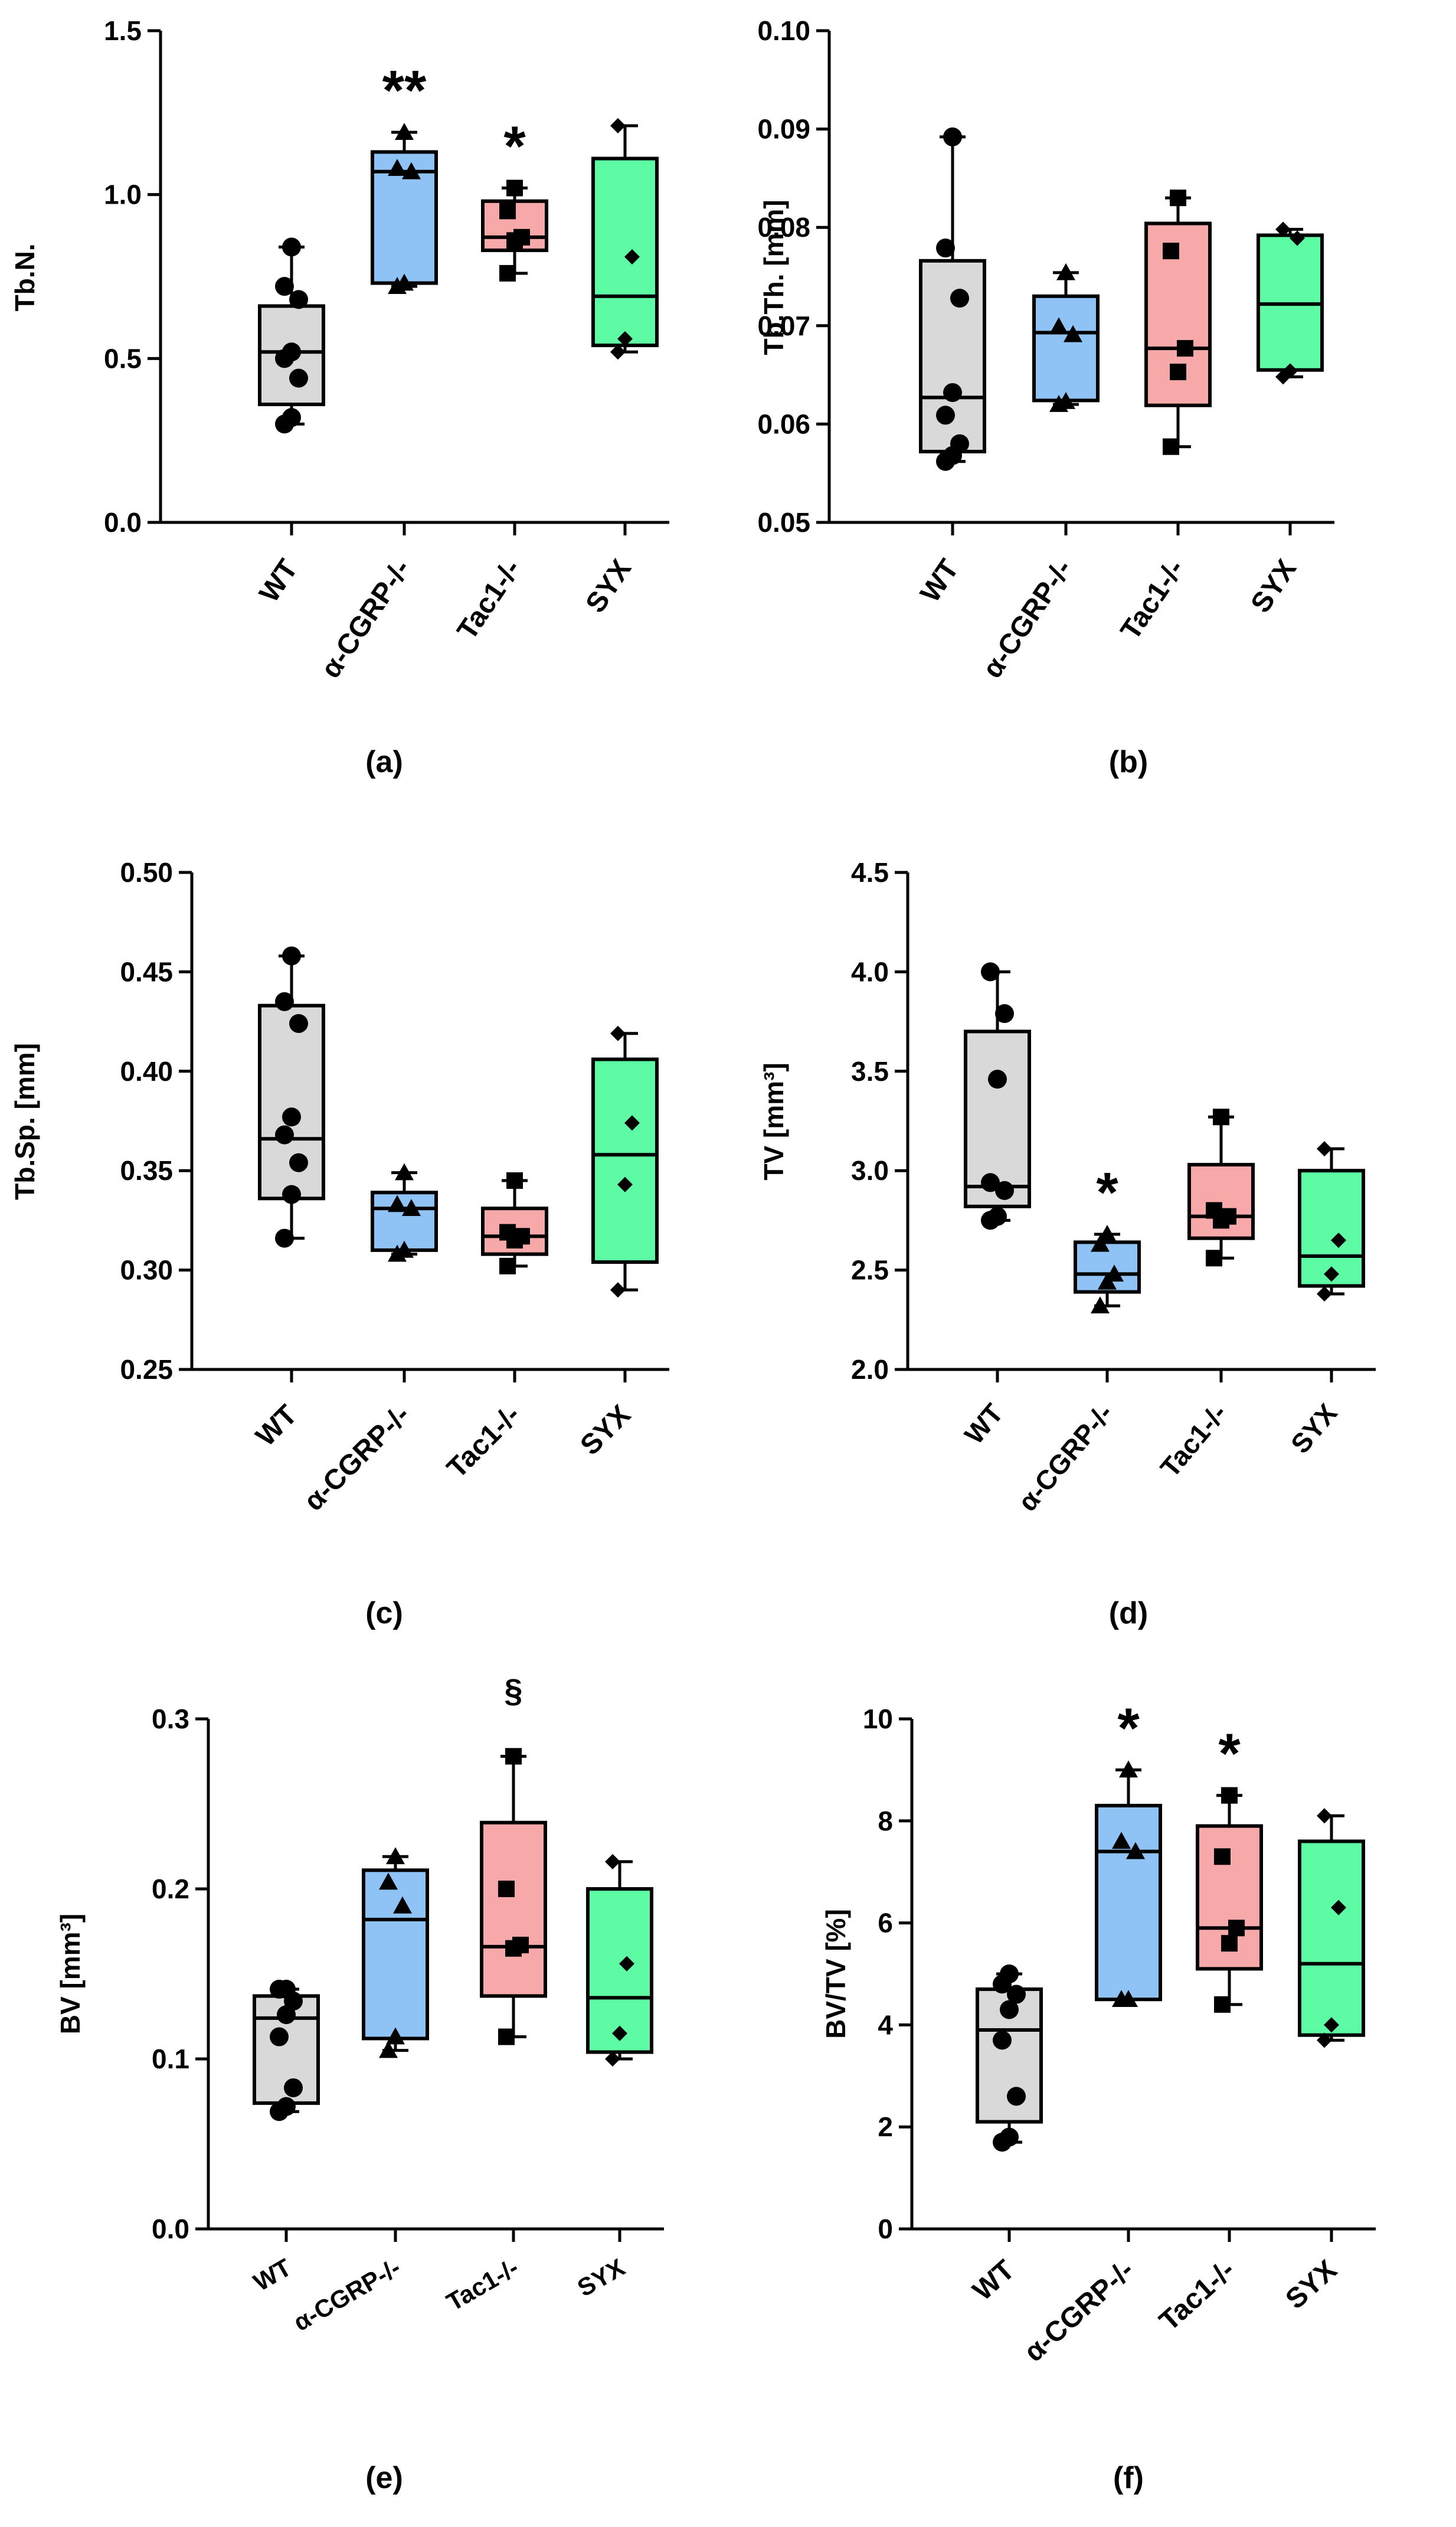 The width and height of the screenshot is (1456, 2527). I want to click on y-tick-label: 0.25, so click(146, 1369).